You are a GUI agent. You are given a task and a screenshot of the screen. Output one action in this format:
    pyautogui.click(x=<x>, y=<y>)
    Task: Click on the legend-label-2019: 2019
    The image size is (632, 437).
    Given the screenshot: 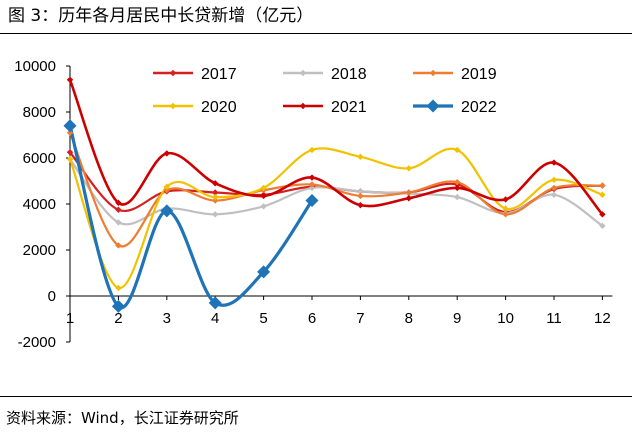 What is the action you would take?
    pyautogui.click(x=479, y=74)
    